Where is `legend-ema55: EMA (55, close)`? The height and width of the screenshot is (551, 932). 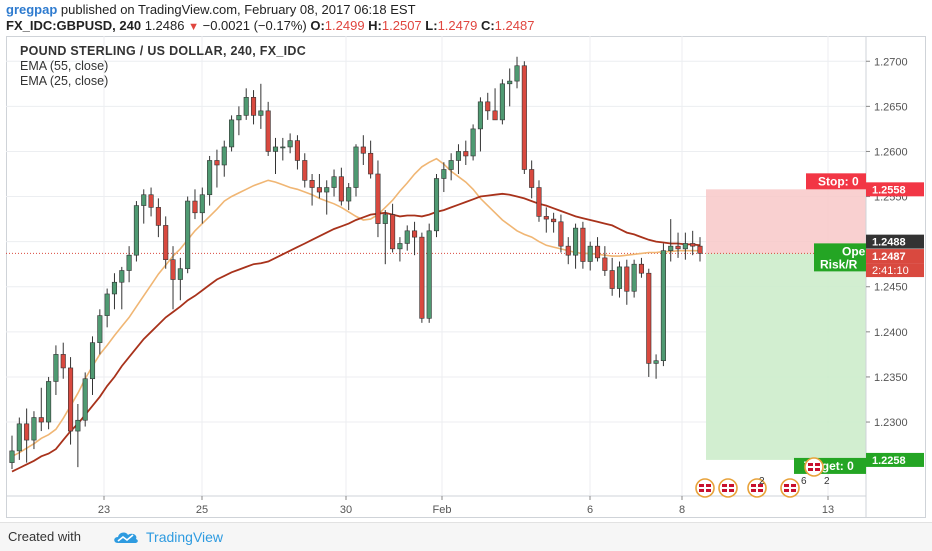 legend-ema55: EMA (55, close) is located at coordinates (64, 66).